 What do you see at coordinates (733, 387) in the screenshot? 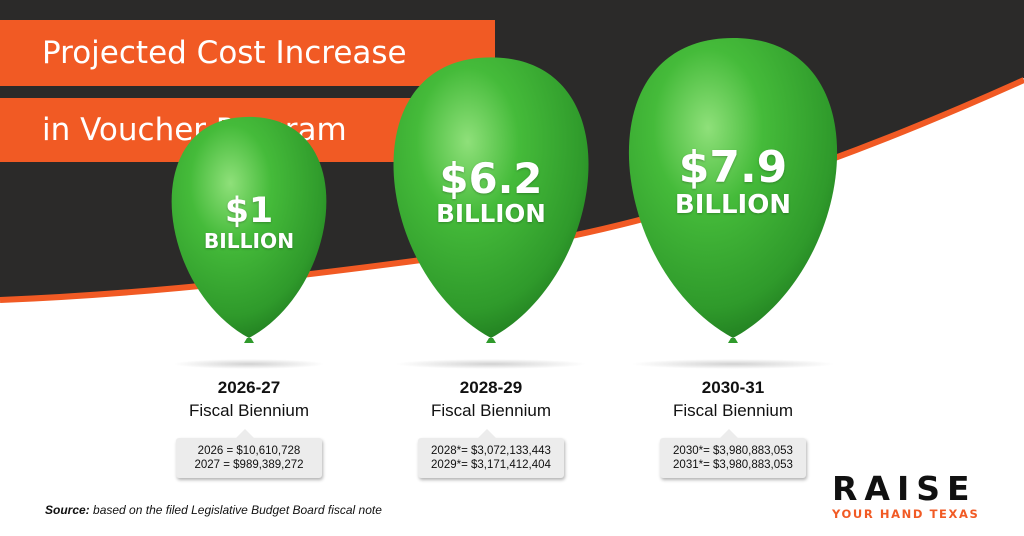
I see `biennium-years: 2030-31` at bounding box center [733, 387].